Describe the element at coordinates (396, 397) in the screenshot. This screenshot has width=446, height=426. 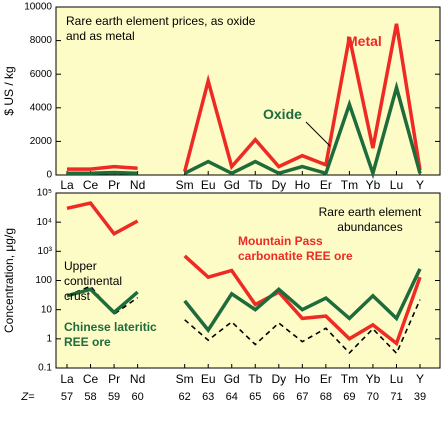
I see `atomic-number: 71` at that location.